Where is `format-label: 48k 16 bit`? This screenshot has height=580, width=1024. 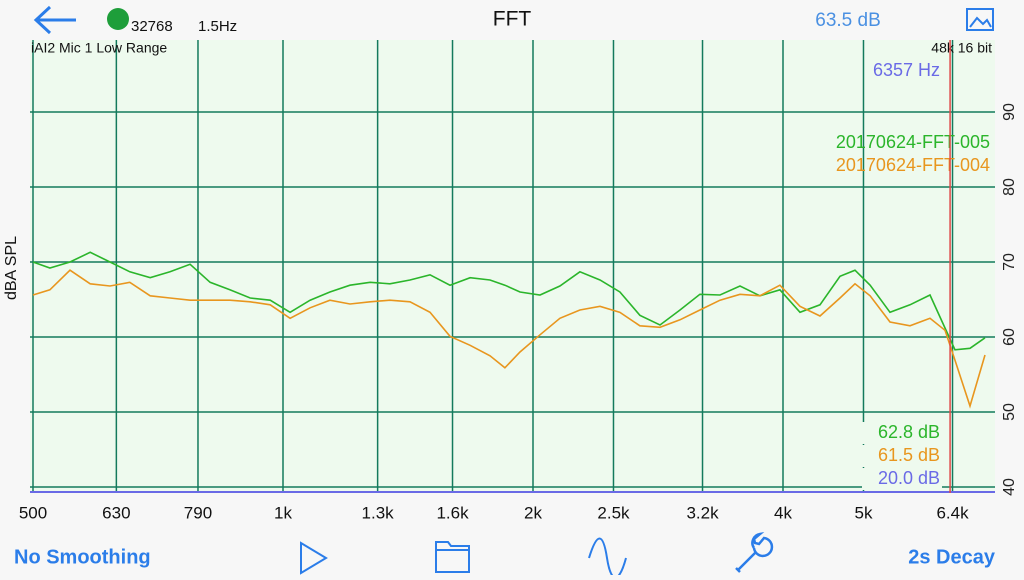 format-label: 48k 16 bit is located at coordinates (961, 48).